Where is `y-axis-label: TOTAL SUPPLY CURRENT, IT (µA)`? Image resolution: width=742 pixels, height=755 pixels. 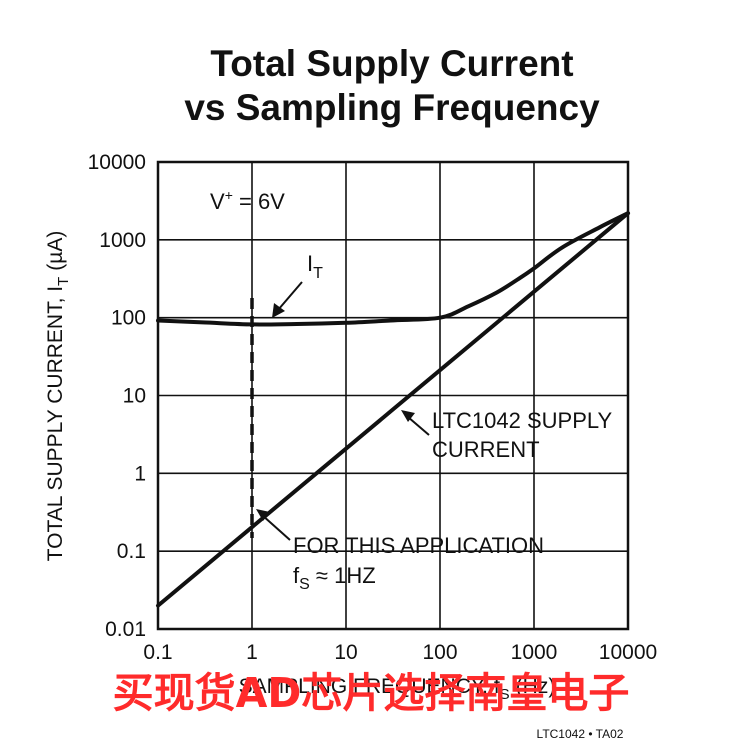
y-axis-label: TOTAL SUPPLY CURRENT, IT (µA) is located at coordinates (58, 396).